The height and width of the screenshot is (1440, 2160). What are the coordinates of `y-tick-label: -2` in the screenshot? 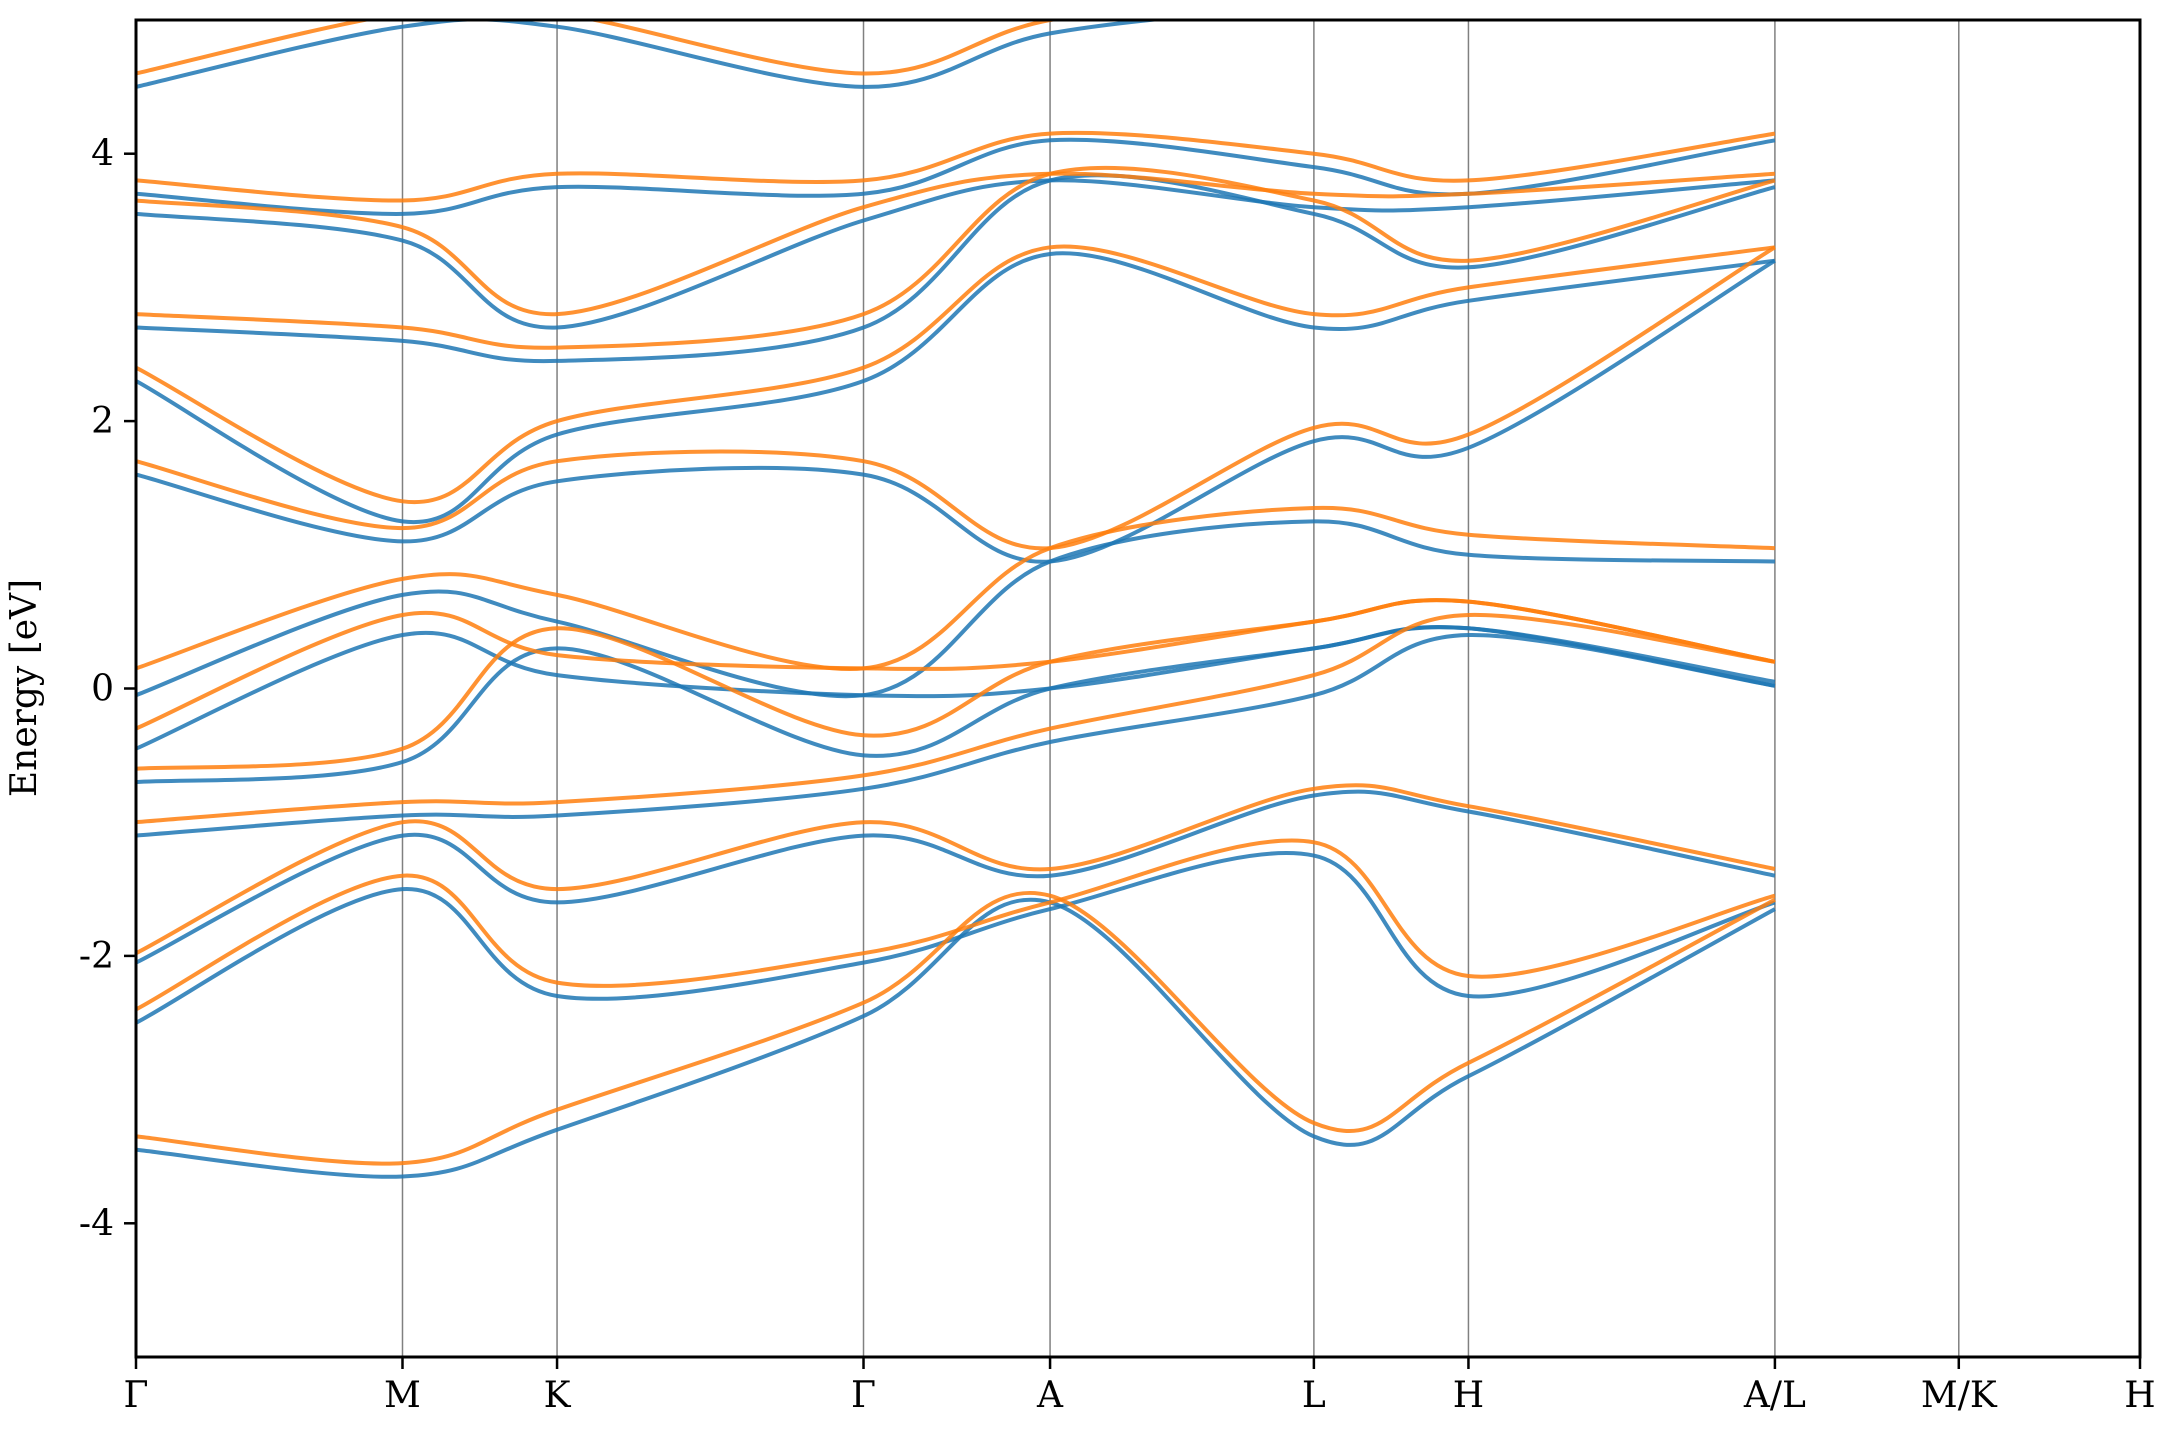 It's located at (96, 956).